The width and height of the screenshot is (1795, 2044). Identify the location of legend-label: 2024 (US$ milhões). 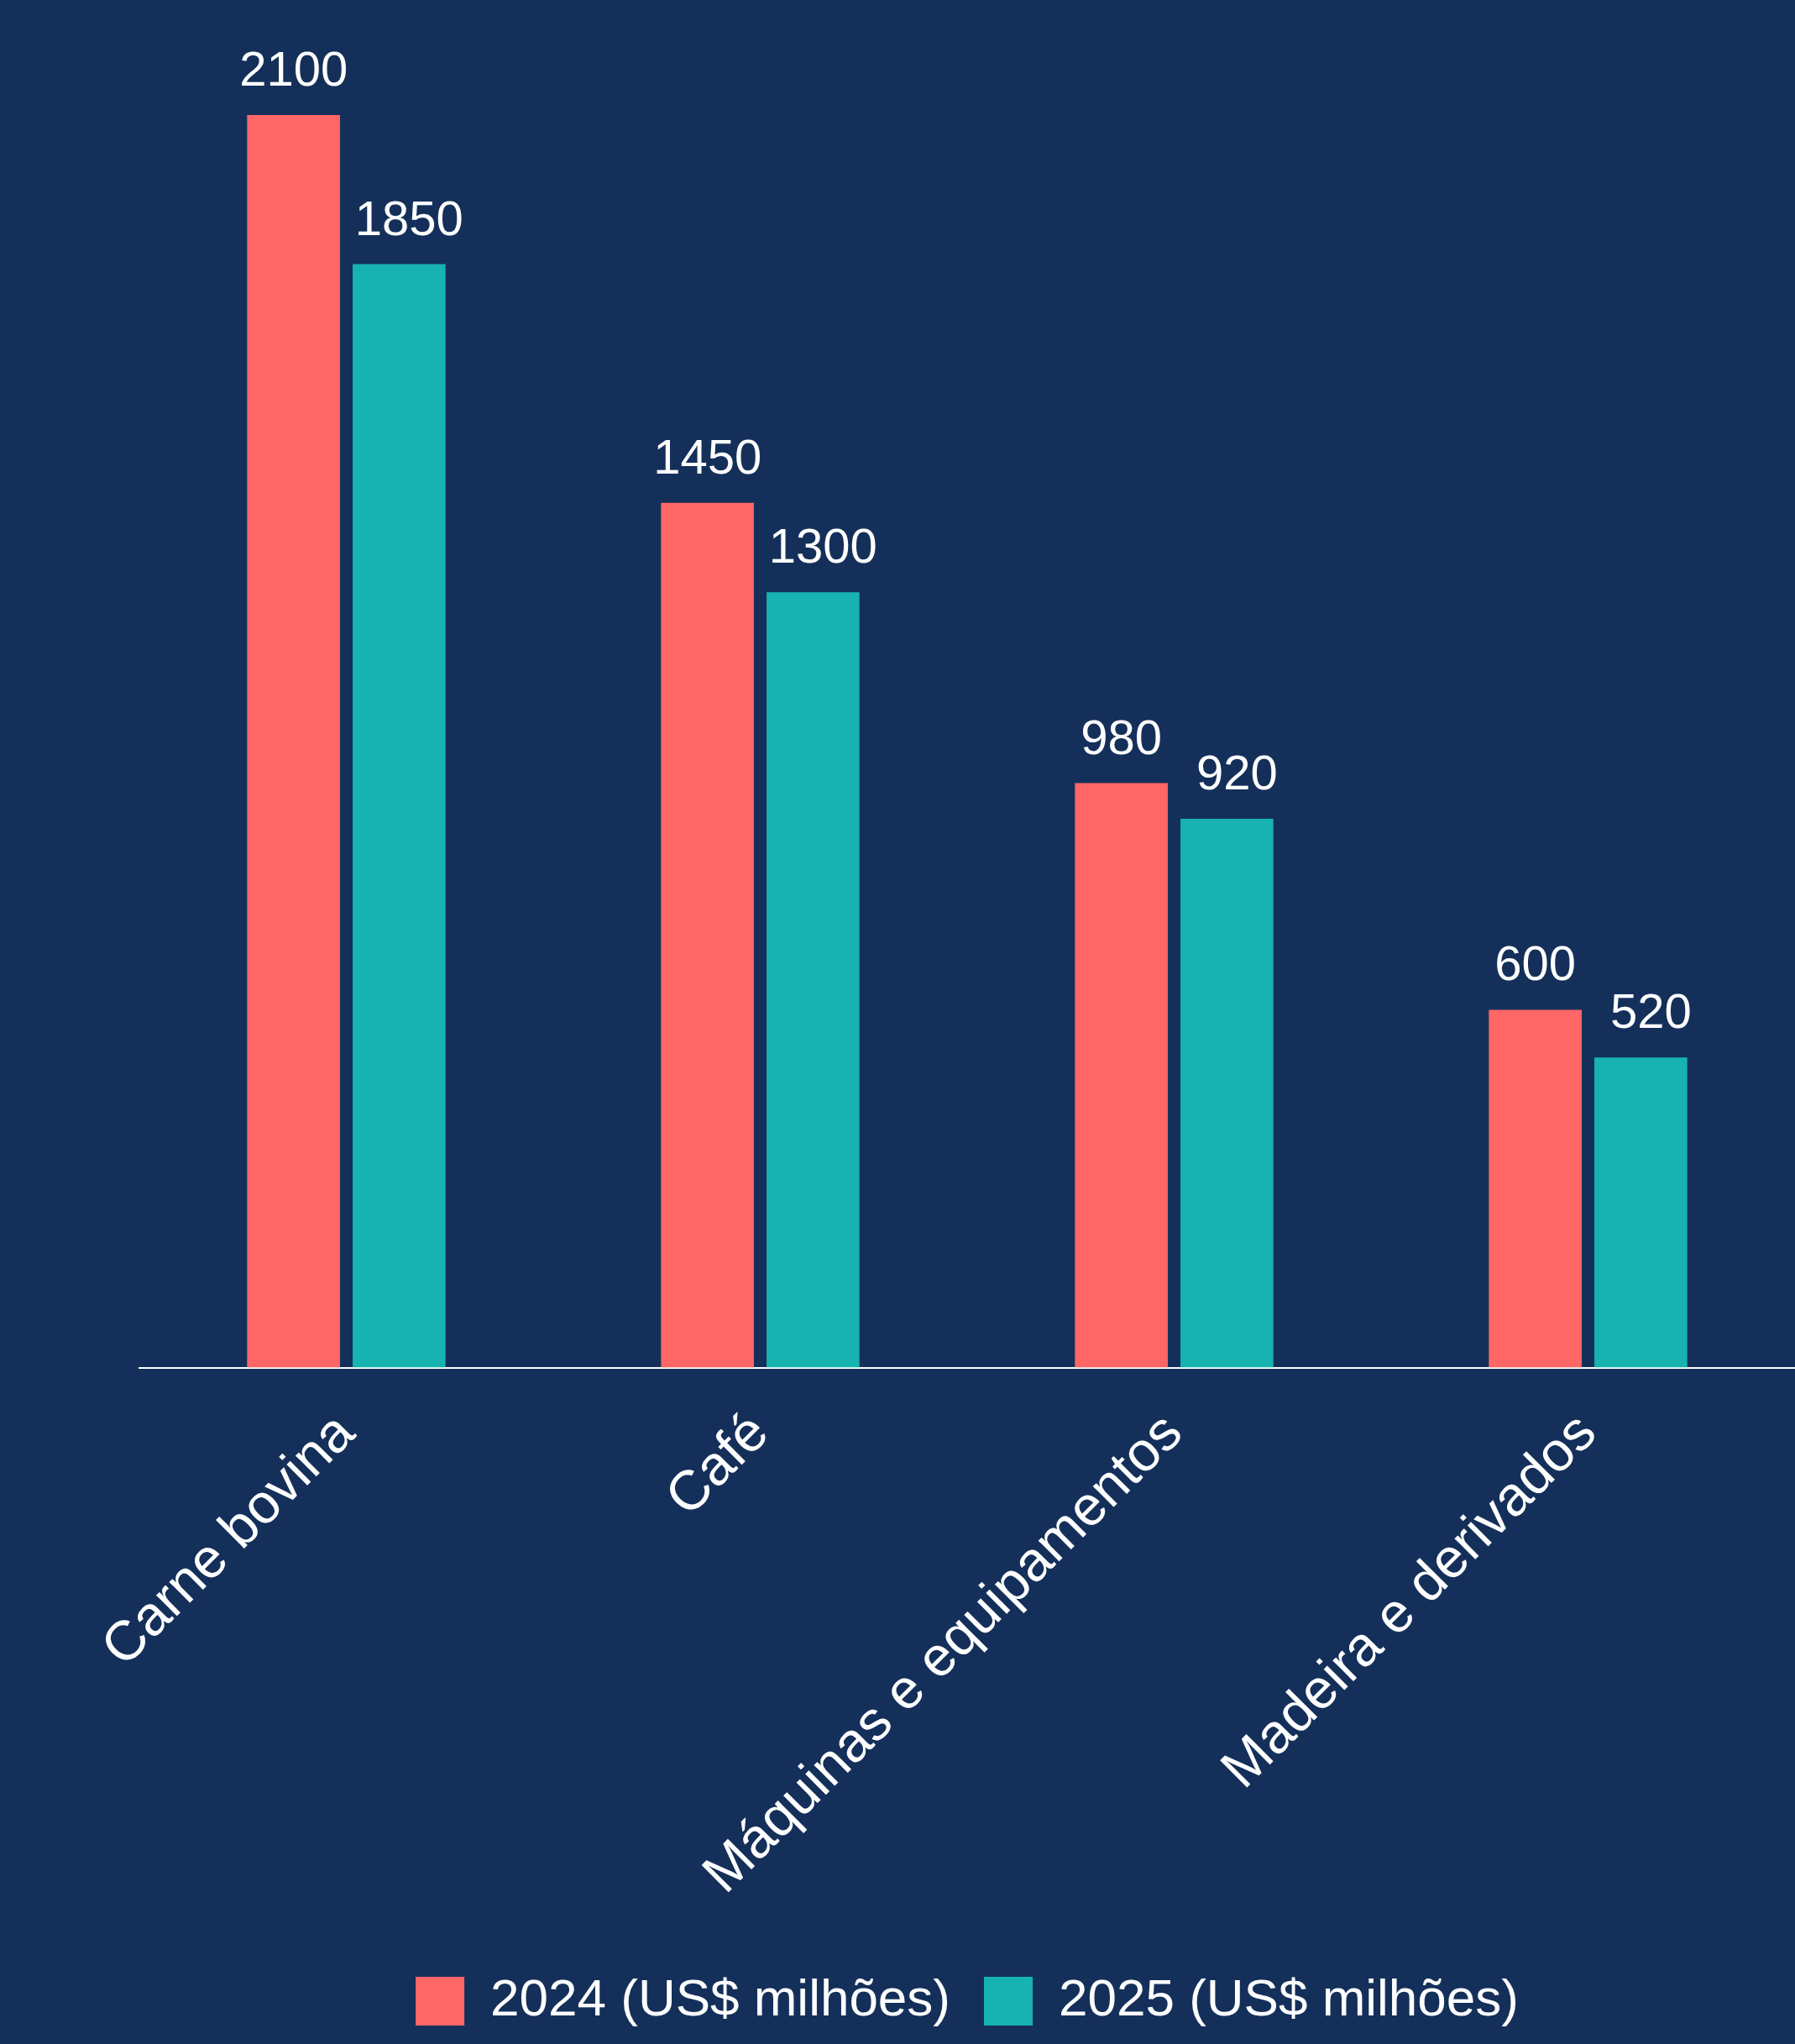
(720, 1997).